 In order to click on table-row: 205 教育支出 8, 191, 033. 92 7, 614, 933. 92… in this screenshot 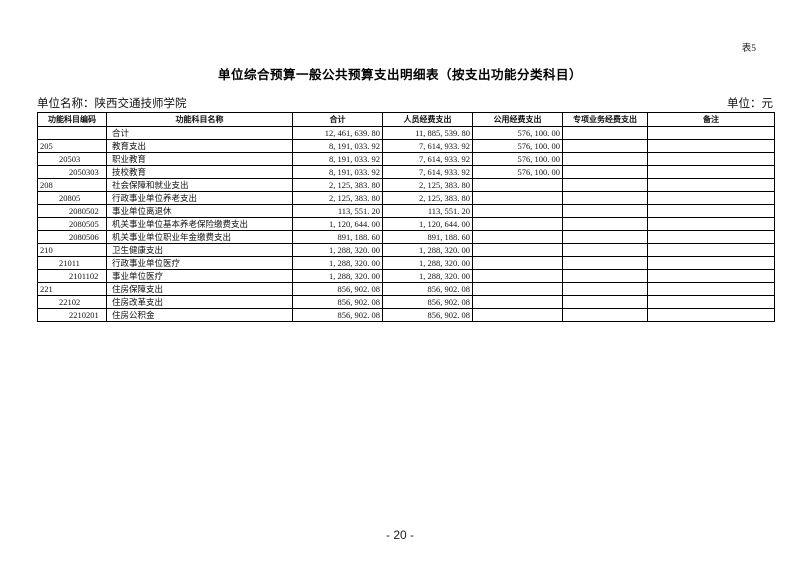, I will do `click(406, 146)`.